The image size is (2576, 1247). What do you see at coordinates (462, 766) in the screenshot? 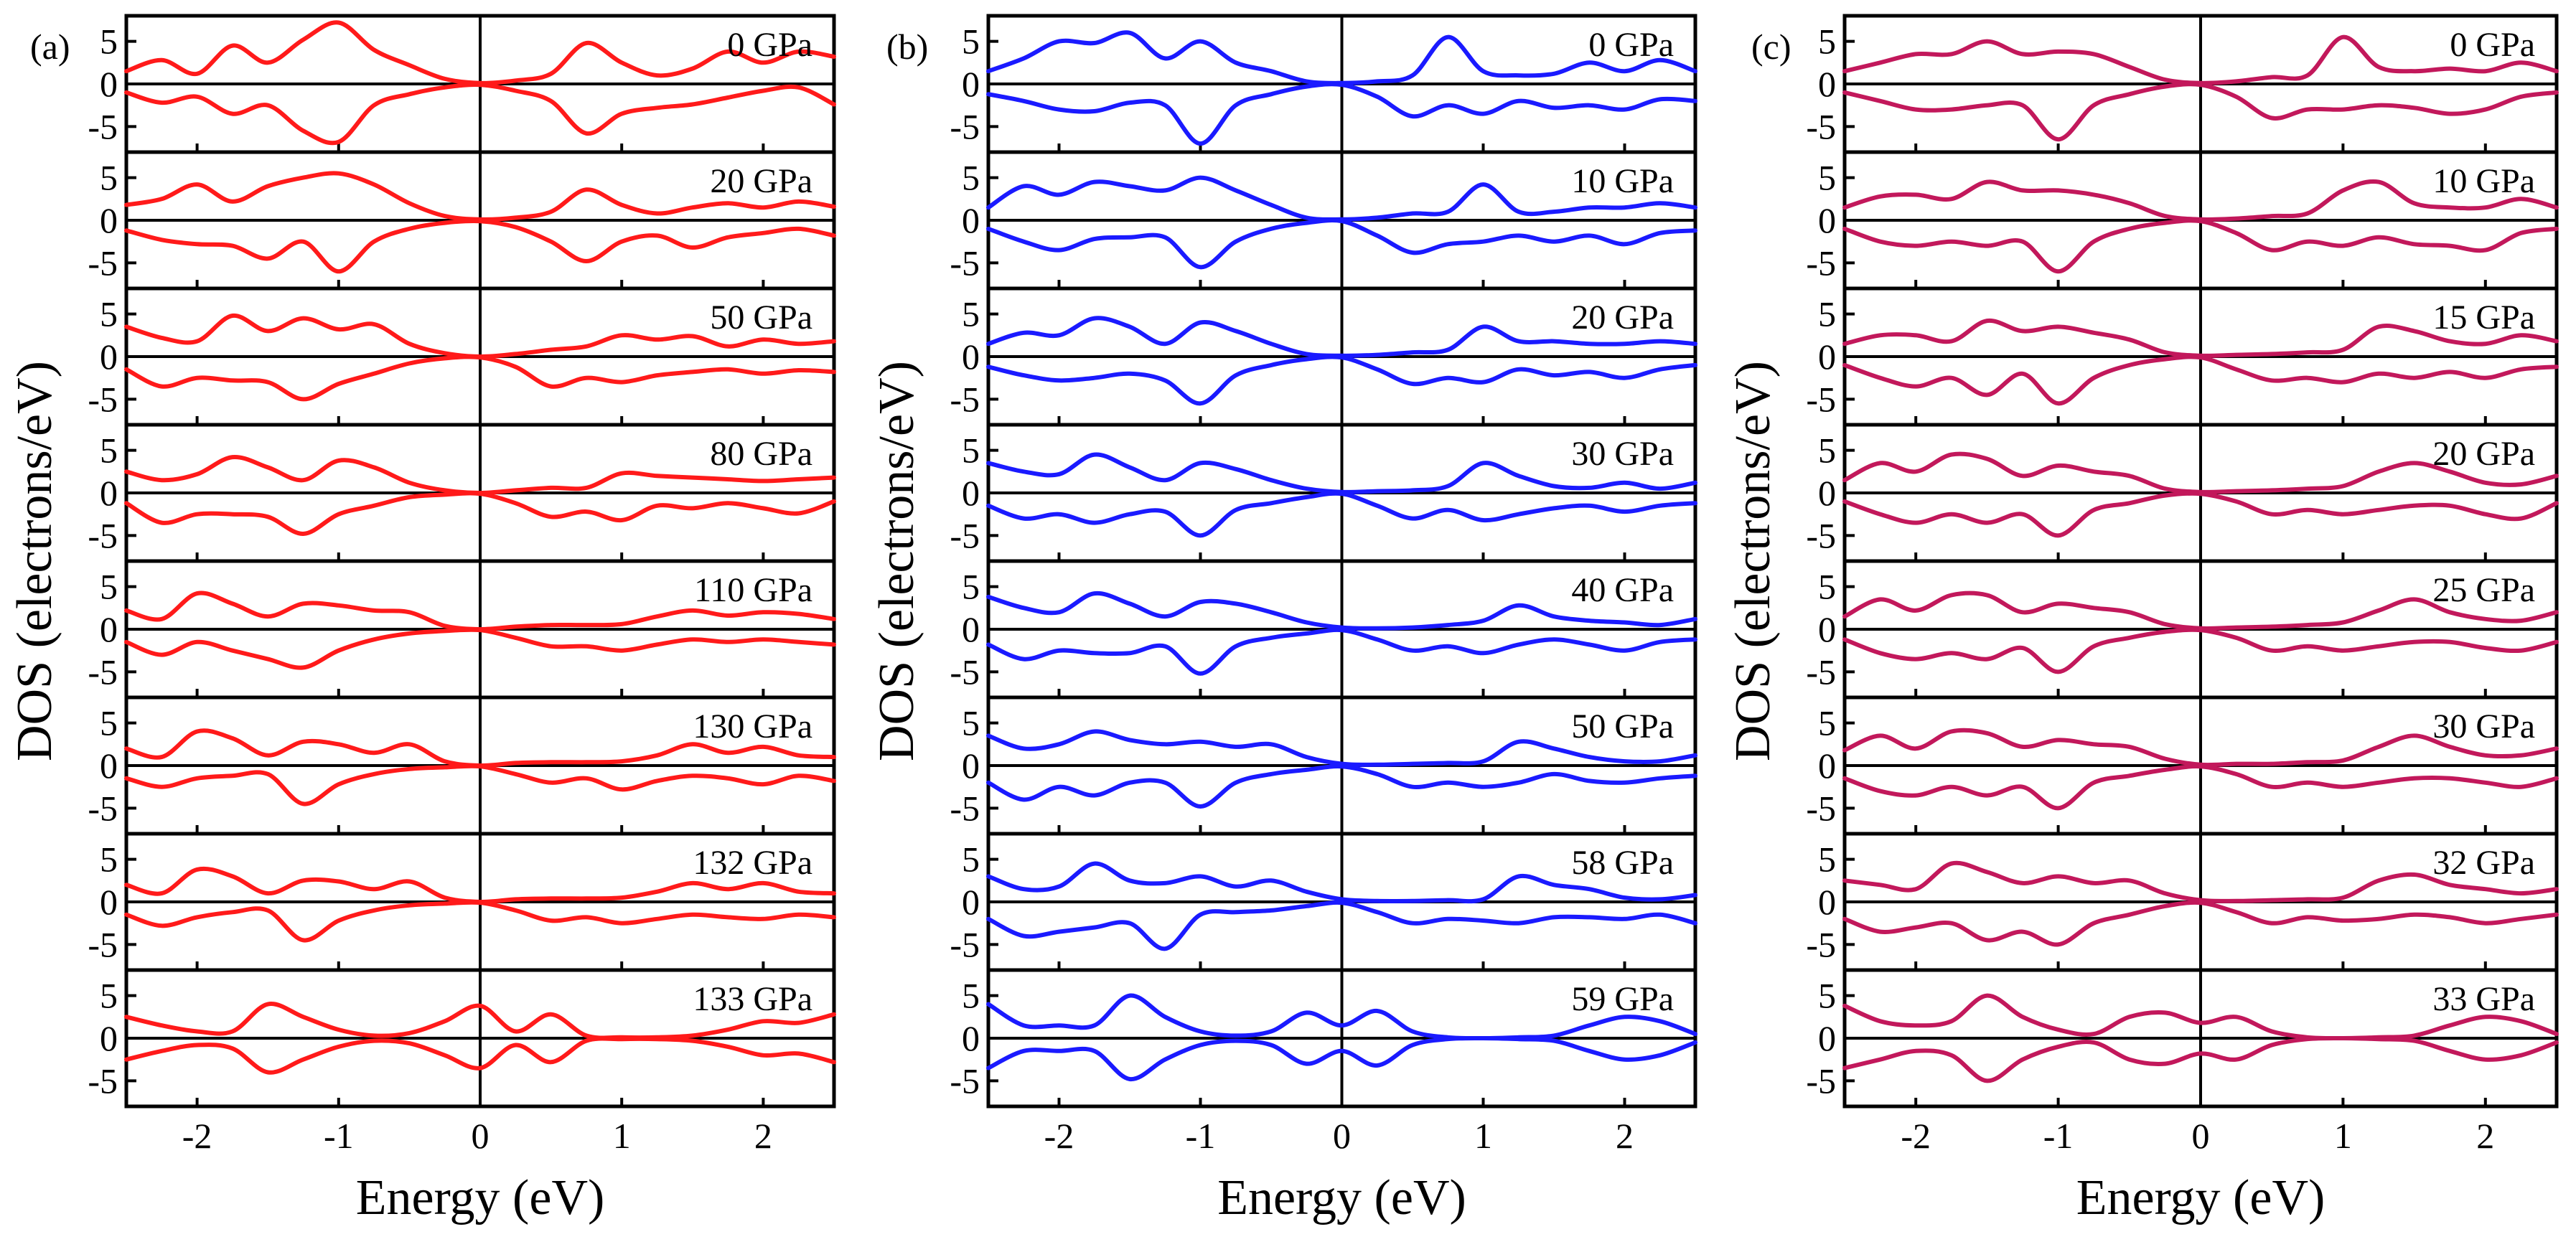
I see `subplot-130-gpa: 50-5 130 GPa` at bounding box center [462, 766].